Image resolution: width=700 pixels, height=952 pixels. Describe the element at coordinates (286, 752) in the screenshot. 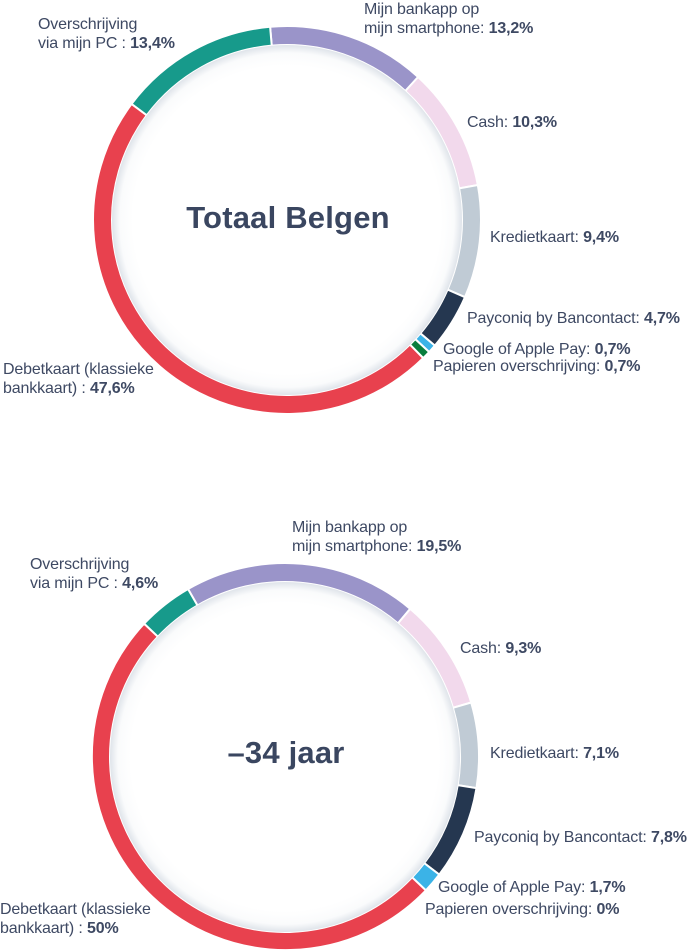

I see `chart2-title: –34 jaar` at that location.